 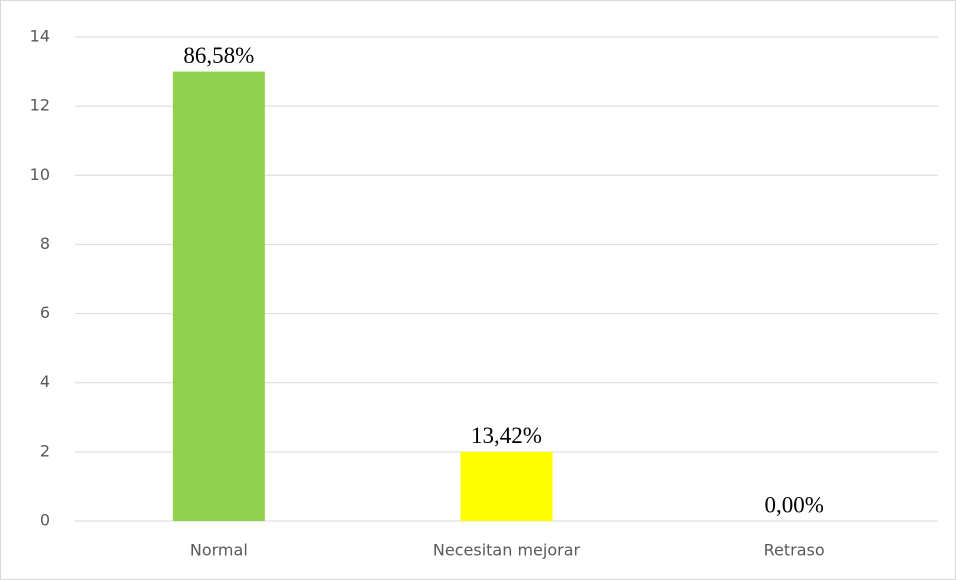 I want to click on data-label: 0,00%, so click(x=793, y=504).